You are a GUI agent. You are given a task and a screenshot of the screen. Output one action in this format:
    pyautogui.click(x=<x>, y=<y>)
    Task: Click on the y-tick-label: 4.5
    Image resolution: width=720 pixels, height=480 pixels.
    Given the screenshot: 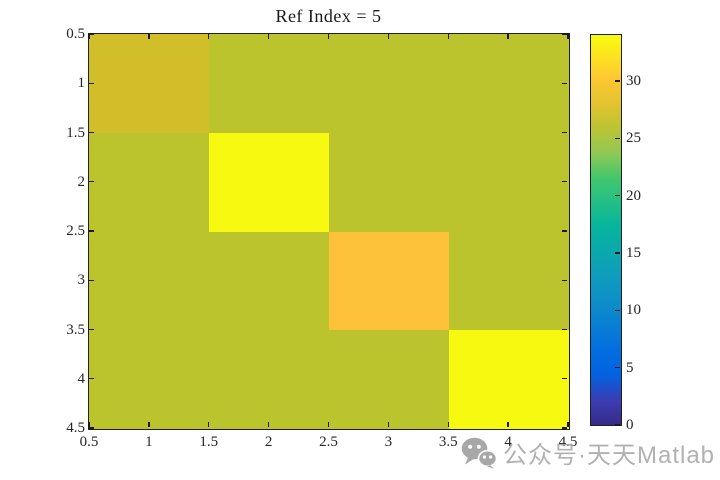 What is the action you would take?
    pyautogui.click(x=75, y=428)
    